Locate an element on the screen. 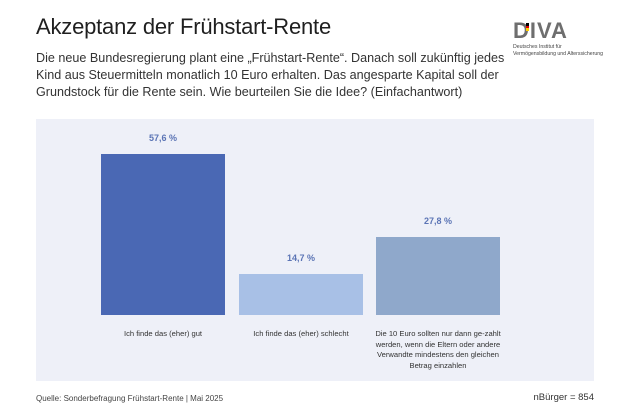  flag-icon is located at coordinates (527, 27).